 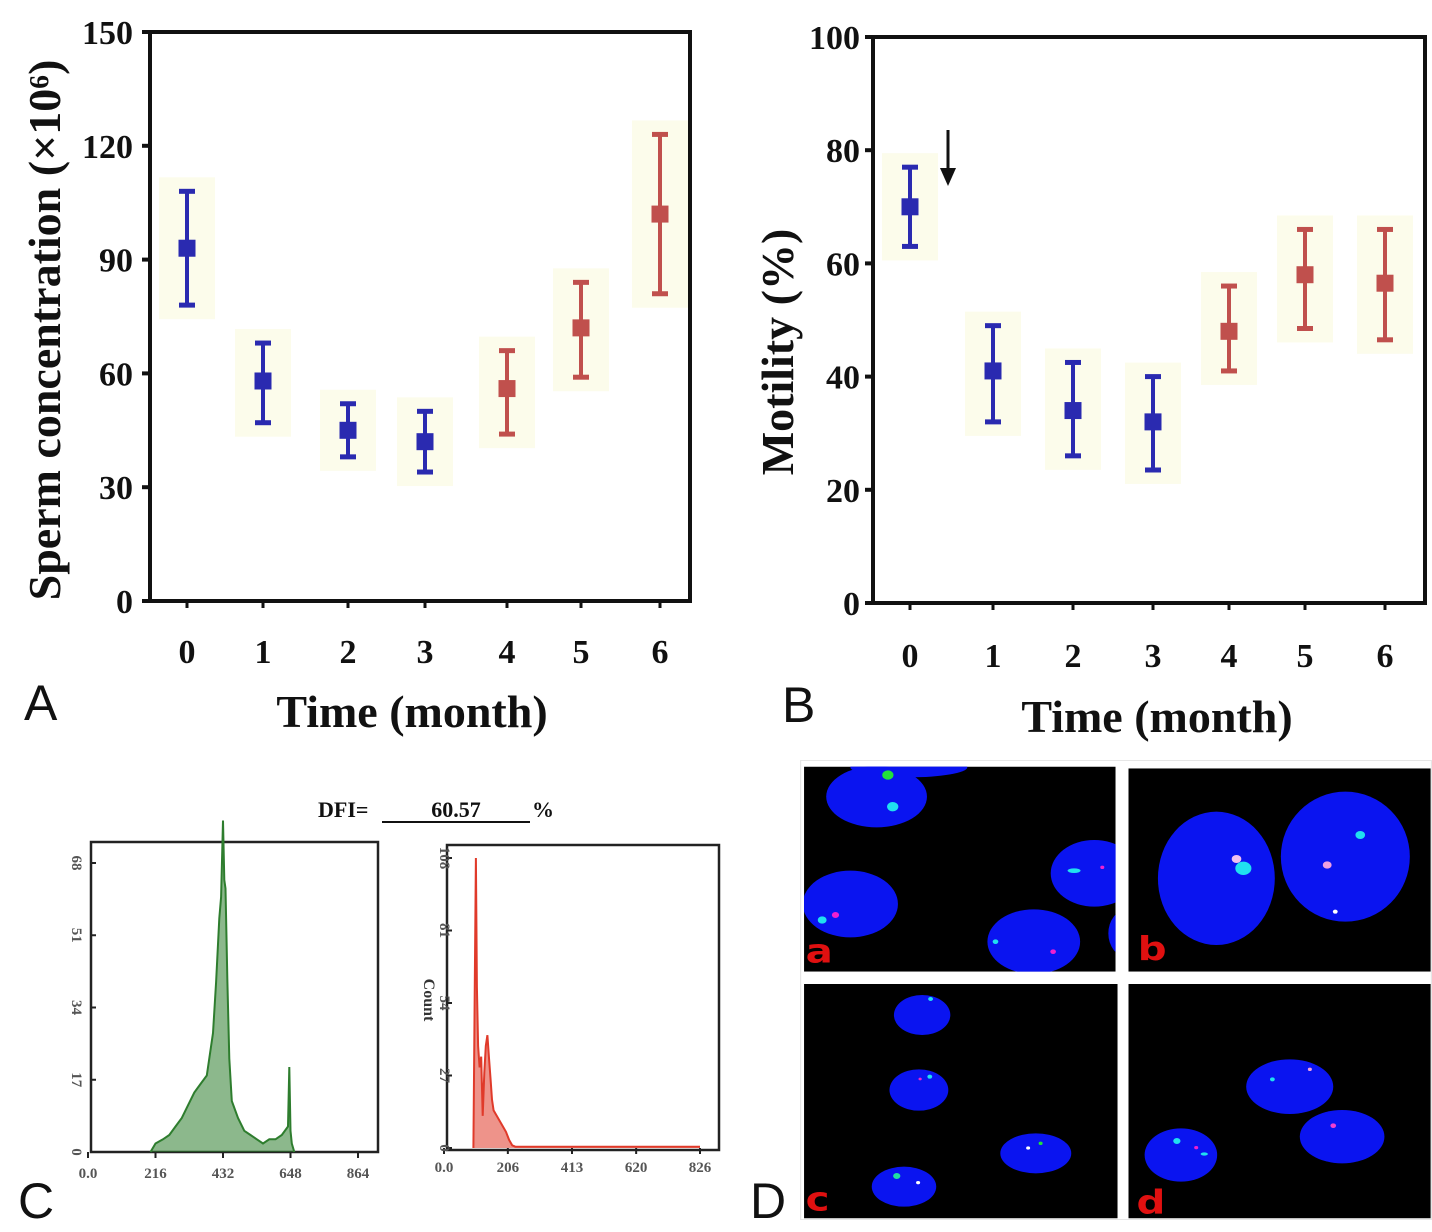 What do you see at coordinates (36, 1201) in the screenshot?
I see `panel-label-c: C` at bounding box center [36, 1201].